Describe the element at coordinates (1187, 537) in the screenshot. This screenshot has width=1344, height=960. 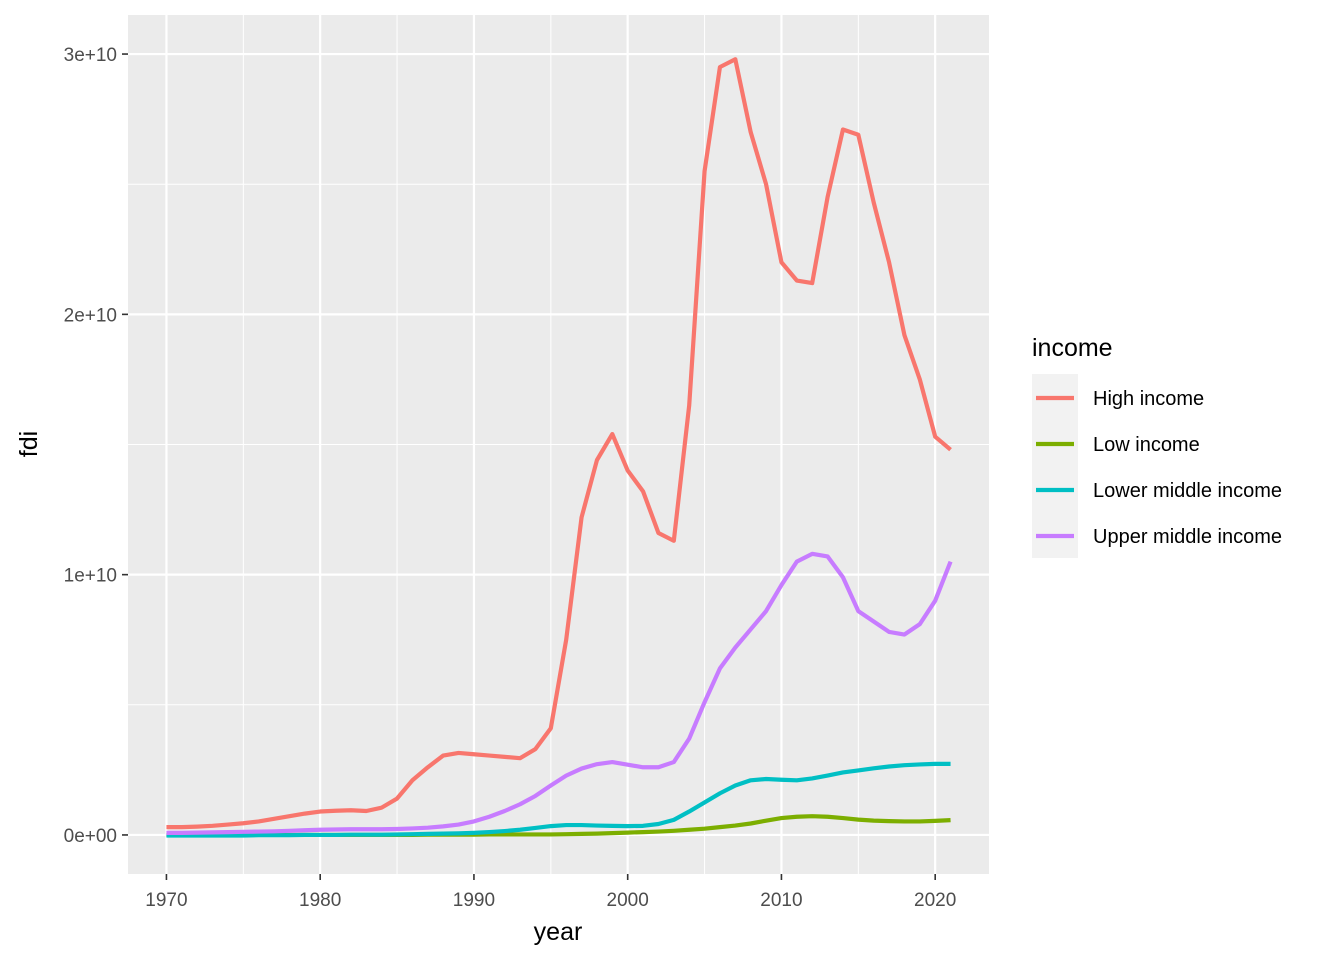
I see `legend-label: Upper middle income` at that location.